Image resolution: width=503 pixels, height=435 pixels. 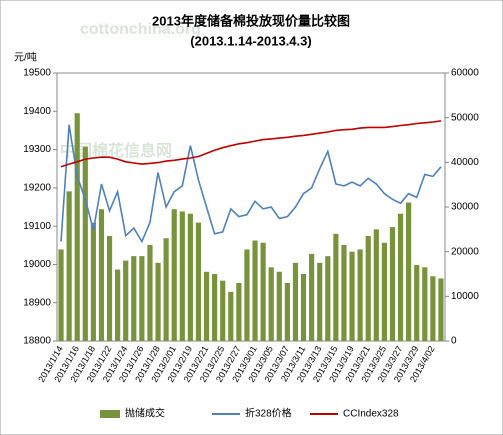 What do you see at coordinates (454, 341) in the screenshot?
I see `y2-tick-label: 0` at bounding box center [454, 341].